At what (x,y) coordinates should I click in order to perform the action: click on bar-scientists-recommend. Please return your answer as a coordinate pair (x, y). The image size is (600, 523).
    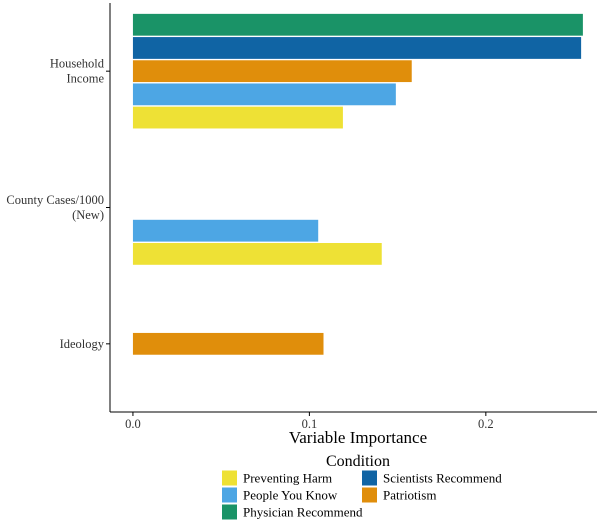
    Looking at the image, I should click on (357, 48).